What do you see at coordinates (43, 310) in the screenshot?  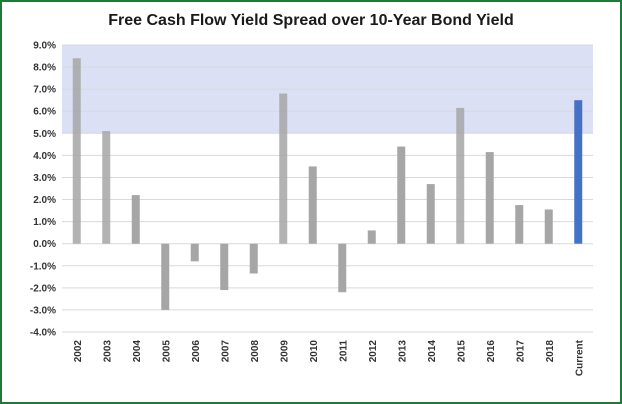 I see `y-tick-label: -3.0%` at bounding box center [43, 310].